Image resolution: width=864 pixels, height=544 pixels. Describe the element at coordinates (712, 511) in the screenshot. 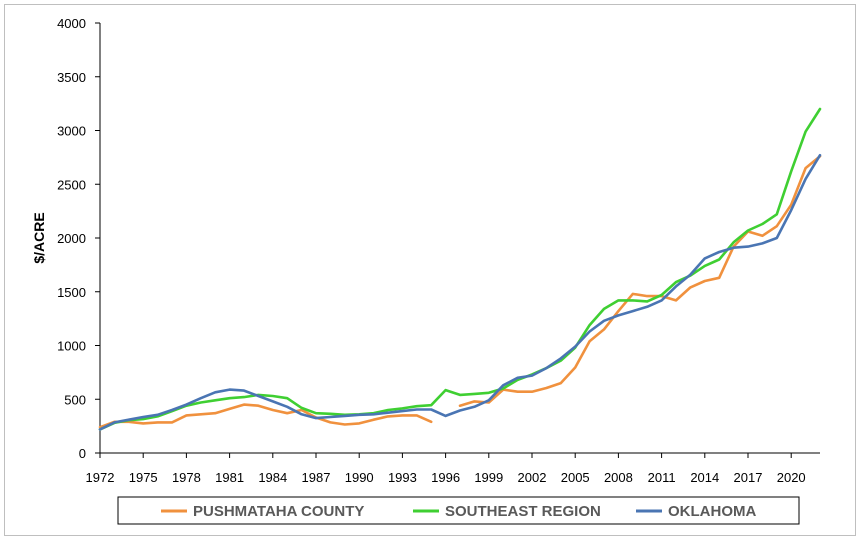

I see `legend-label: OKLAHOMA` at that location.